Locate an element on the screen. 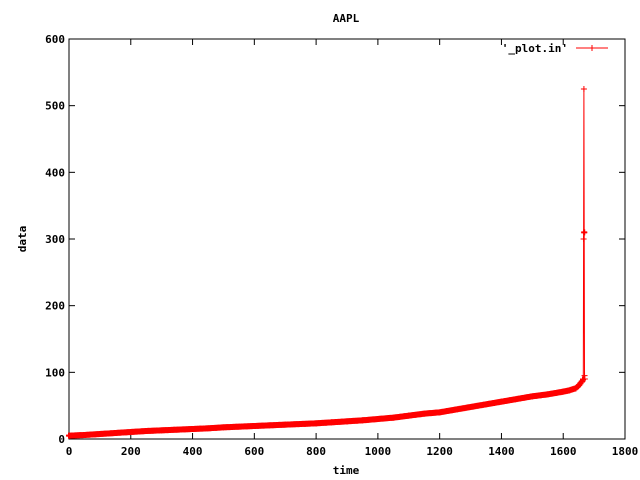  legend: '_plot.in' is located at coordinates (555, 48).